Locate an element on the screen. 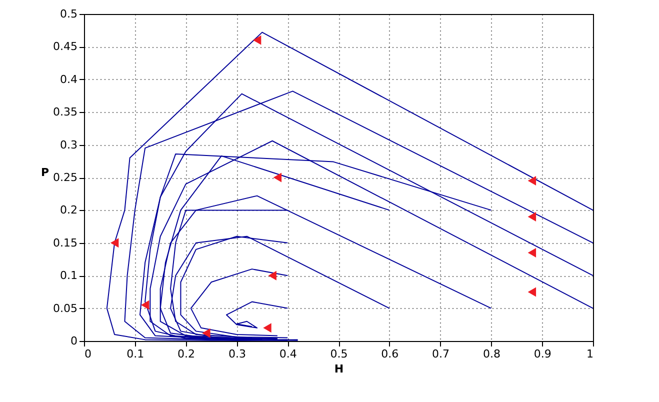 The width and height of the screenshot is (659, 402). x-tick-label: 0.9 is located at coordinates (543, 354).